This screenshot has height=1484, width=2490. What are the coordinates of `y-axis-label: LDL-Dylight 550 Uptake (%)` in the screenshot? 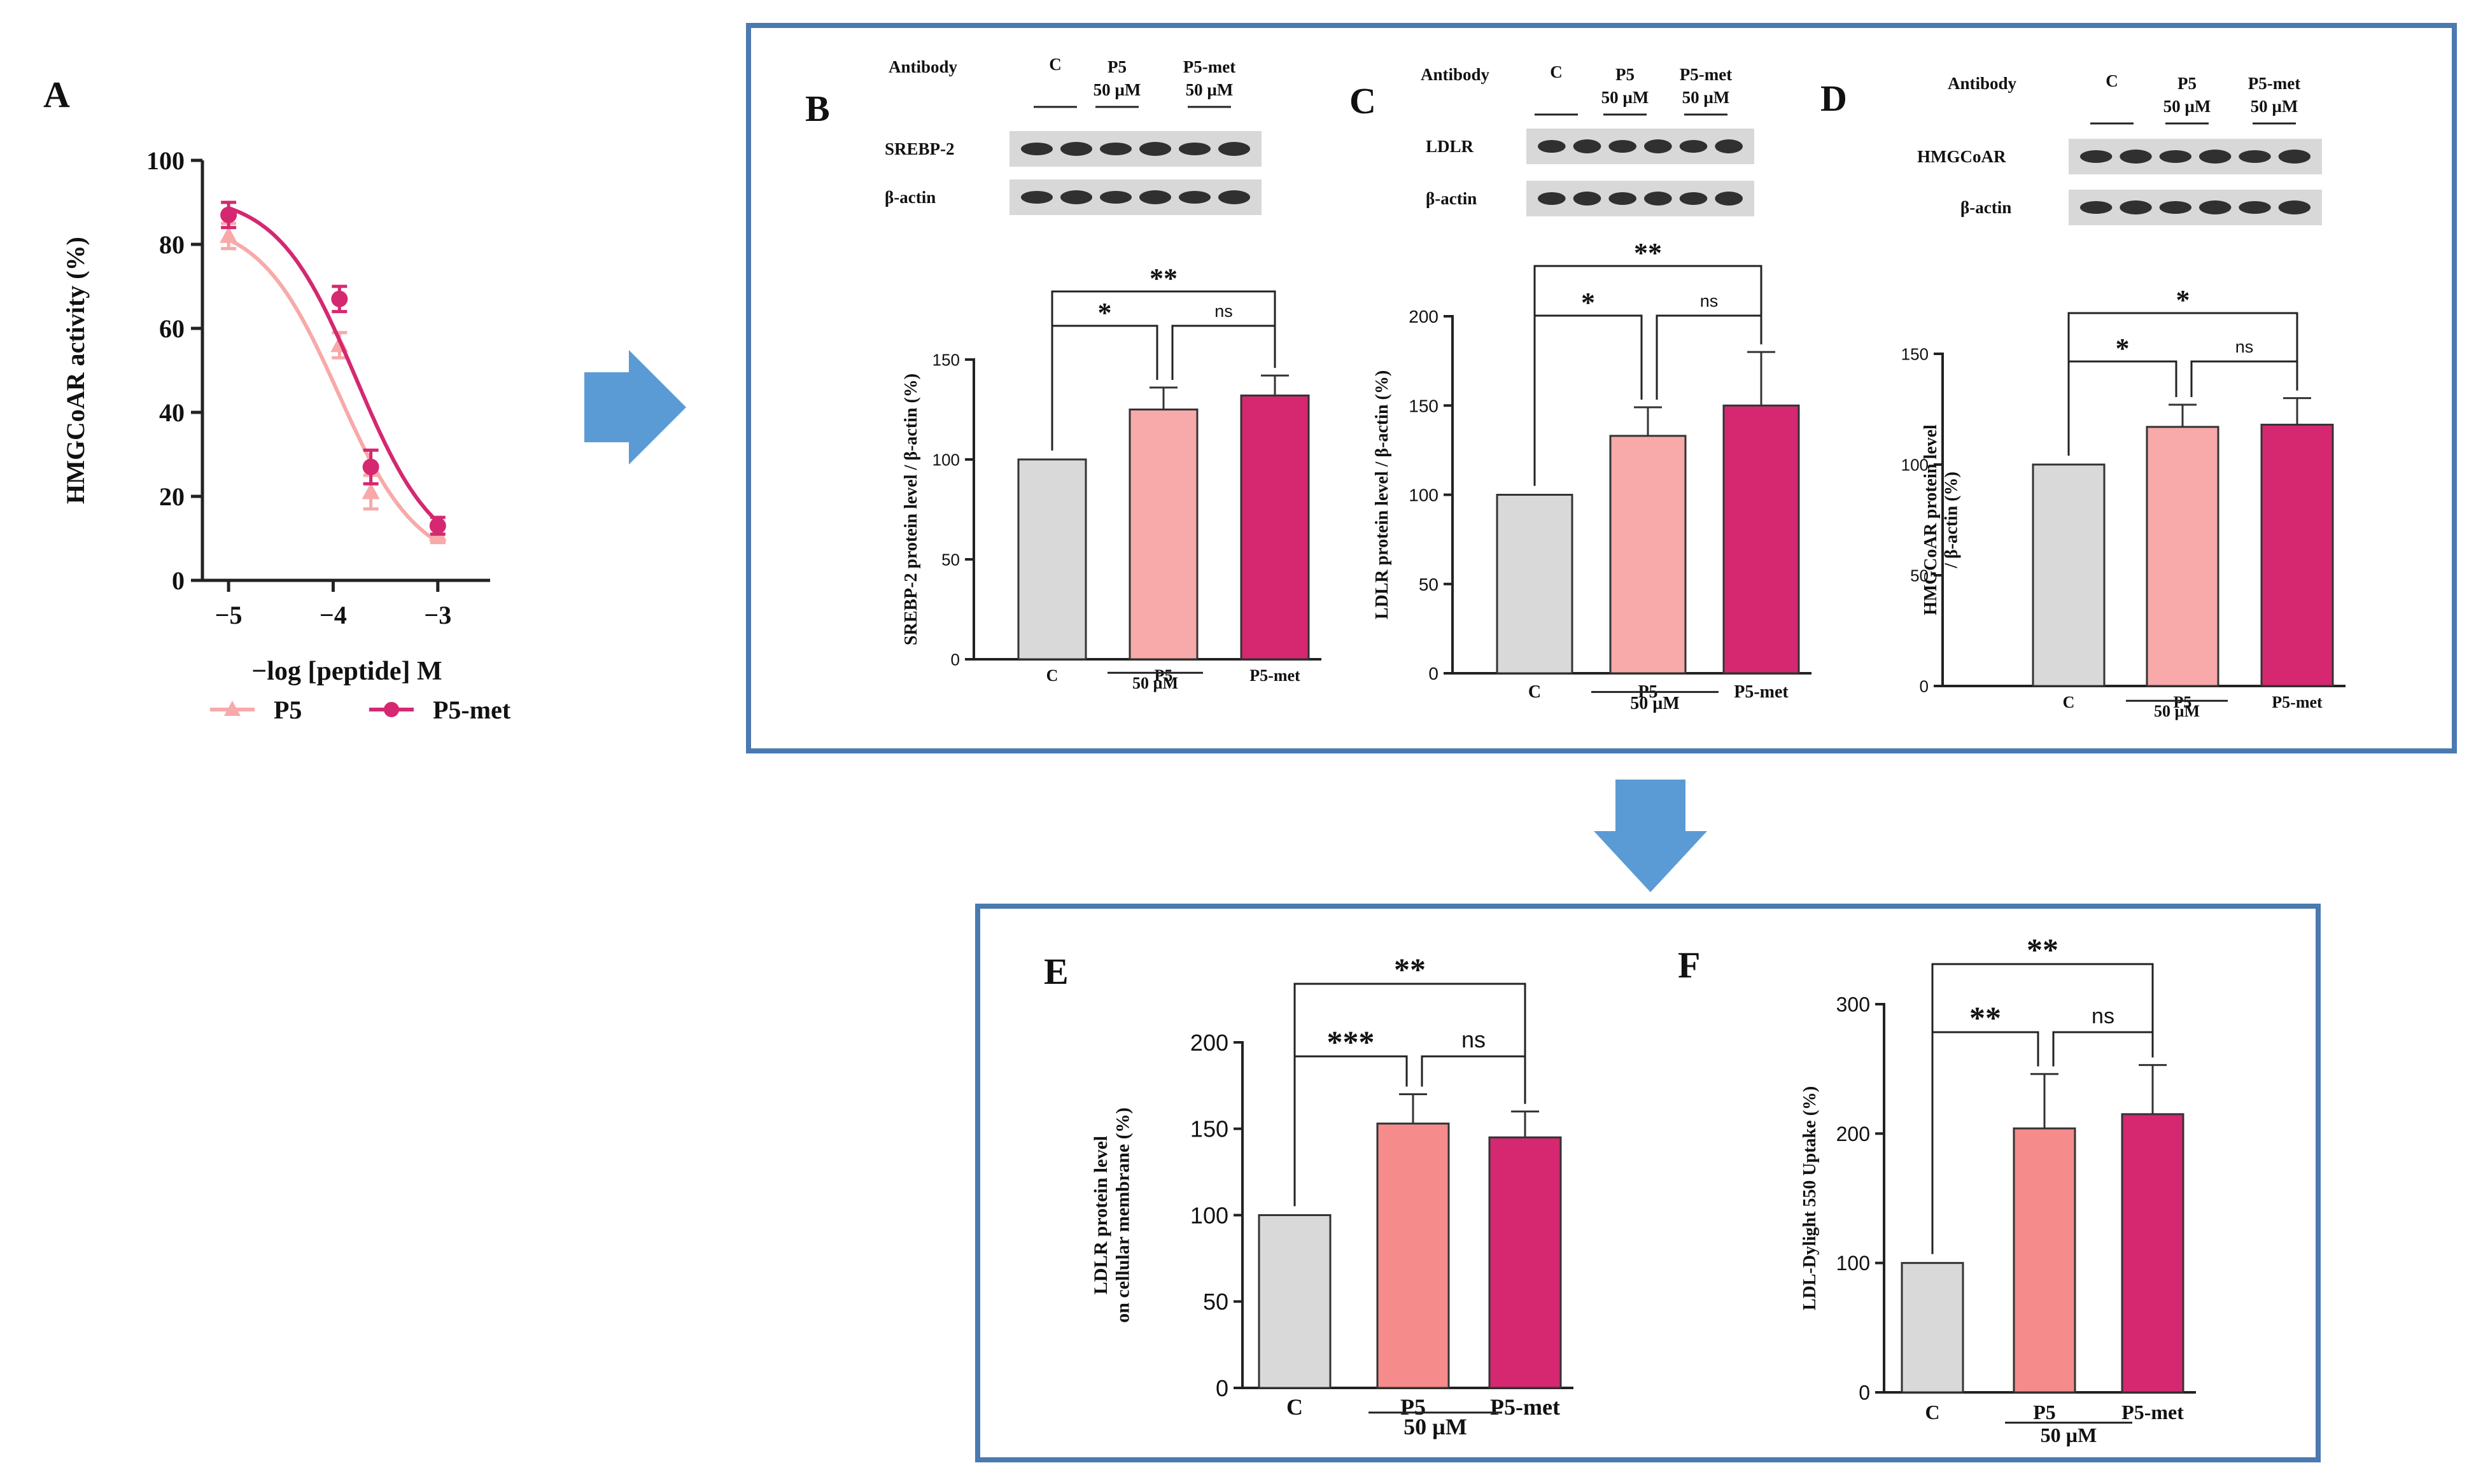 It's located at (1810, 1198).